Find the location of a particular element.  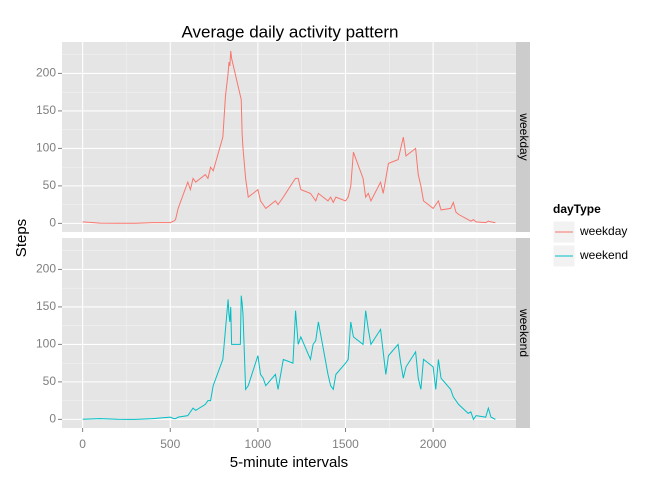

y-axis-label: Steps is located at coordinates (21, 238).